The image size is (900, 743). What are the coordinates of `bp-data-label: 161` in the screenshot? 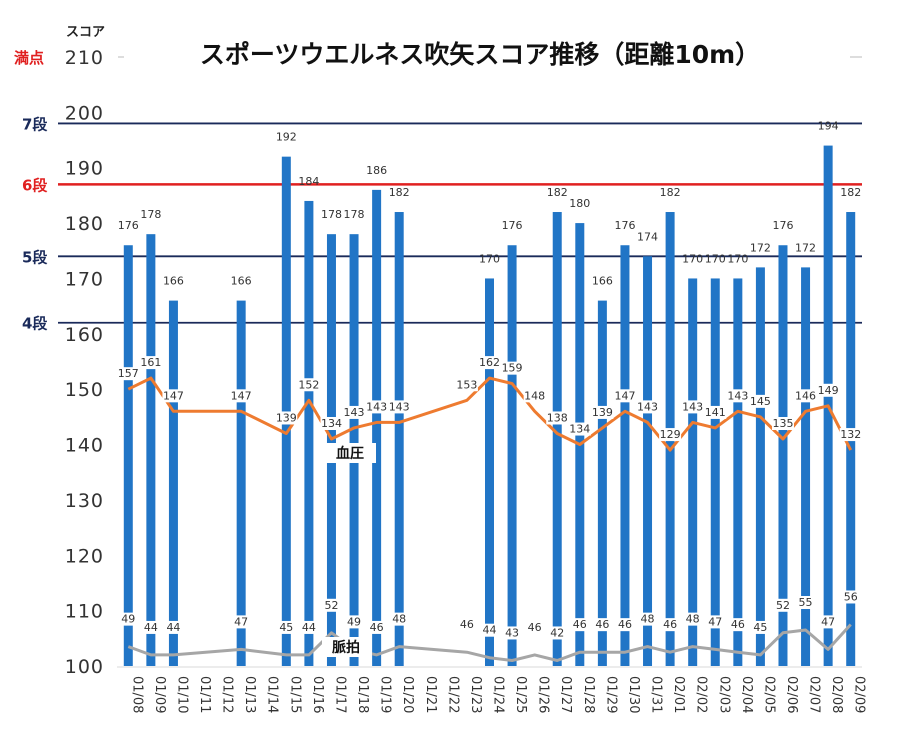 It's located at (150, 362).